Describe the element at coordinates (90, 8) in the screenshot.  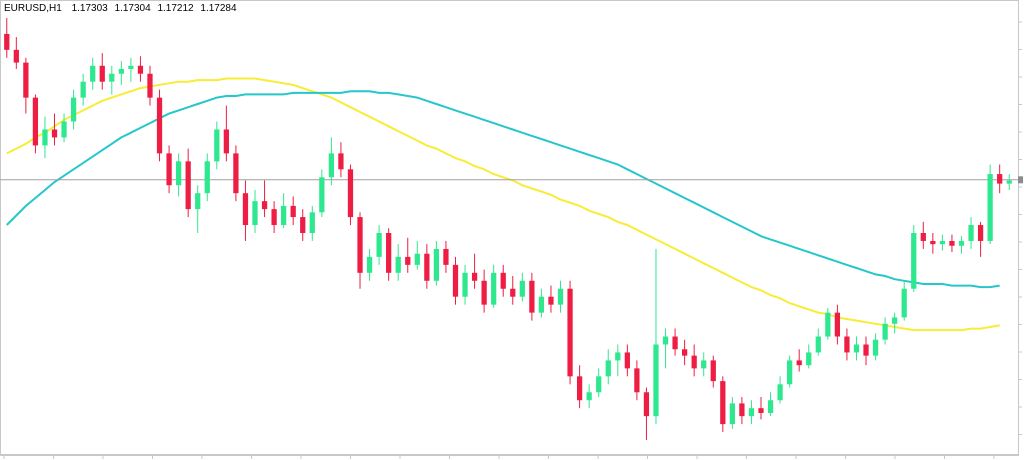
I see `header-open: 1.17303` at that location.